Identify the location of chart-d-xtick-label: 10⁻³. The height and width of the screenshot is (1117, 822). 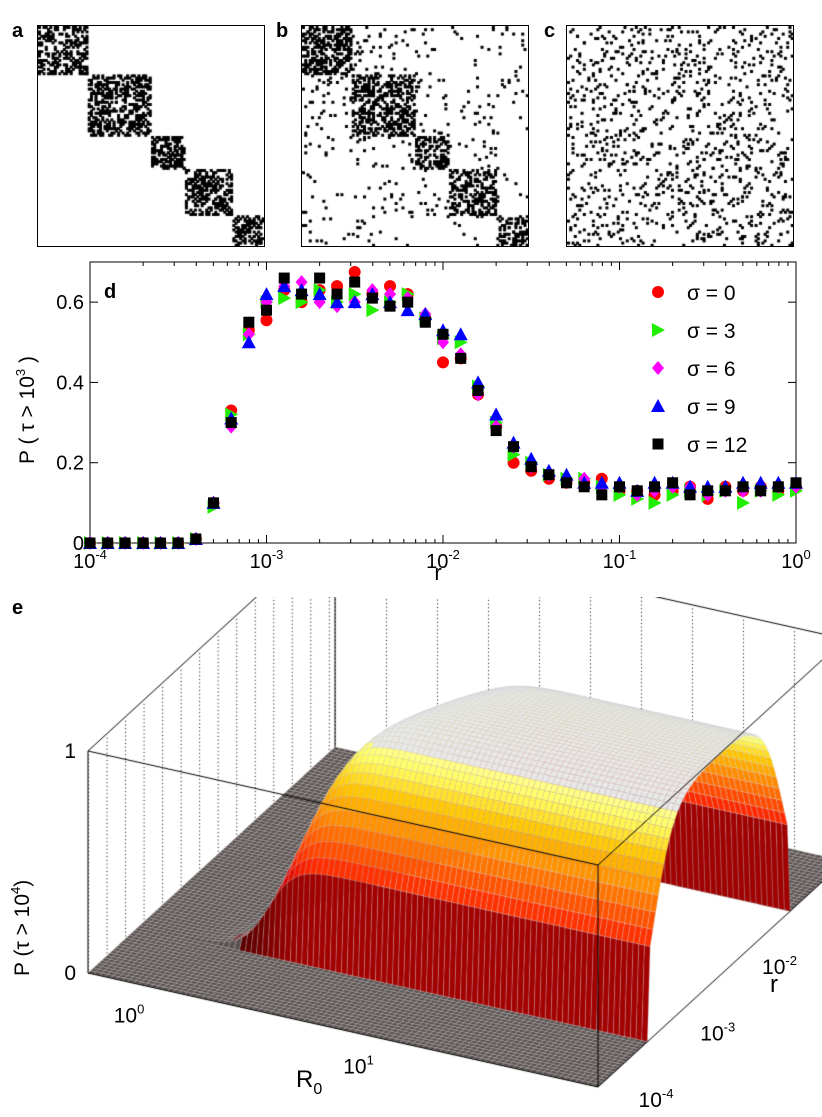
(267, 560).